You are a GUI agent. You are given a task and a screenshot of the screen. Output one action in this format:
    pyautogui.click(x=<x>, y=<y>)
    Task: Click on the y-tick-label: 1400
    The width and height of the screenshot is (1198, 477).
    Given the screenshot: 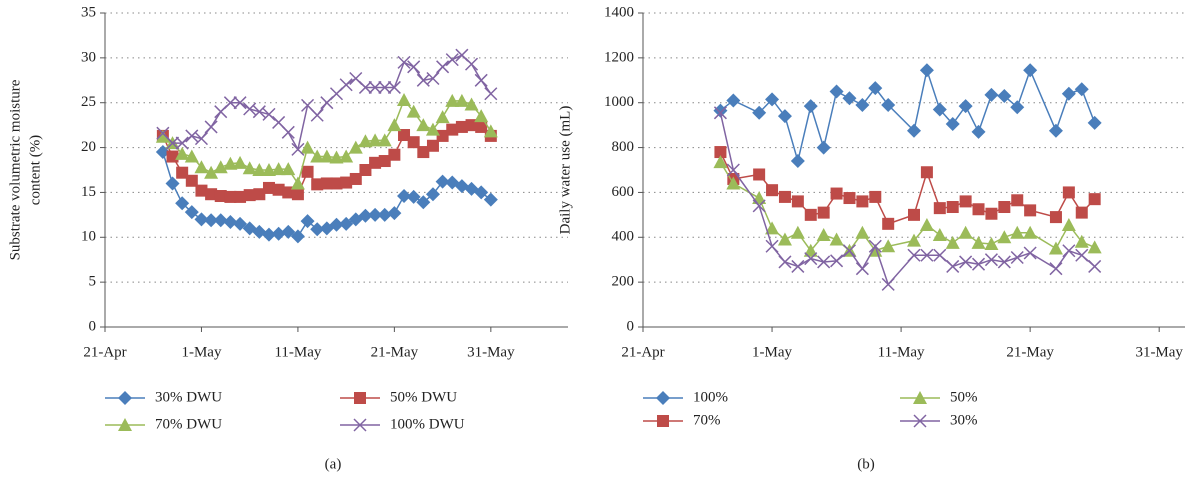 What is the action you would take?
    pyautogui.click(x=619, y=12)
    